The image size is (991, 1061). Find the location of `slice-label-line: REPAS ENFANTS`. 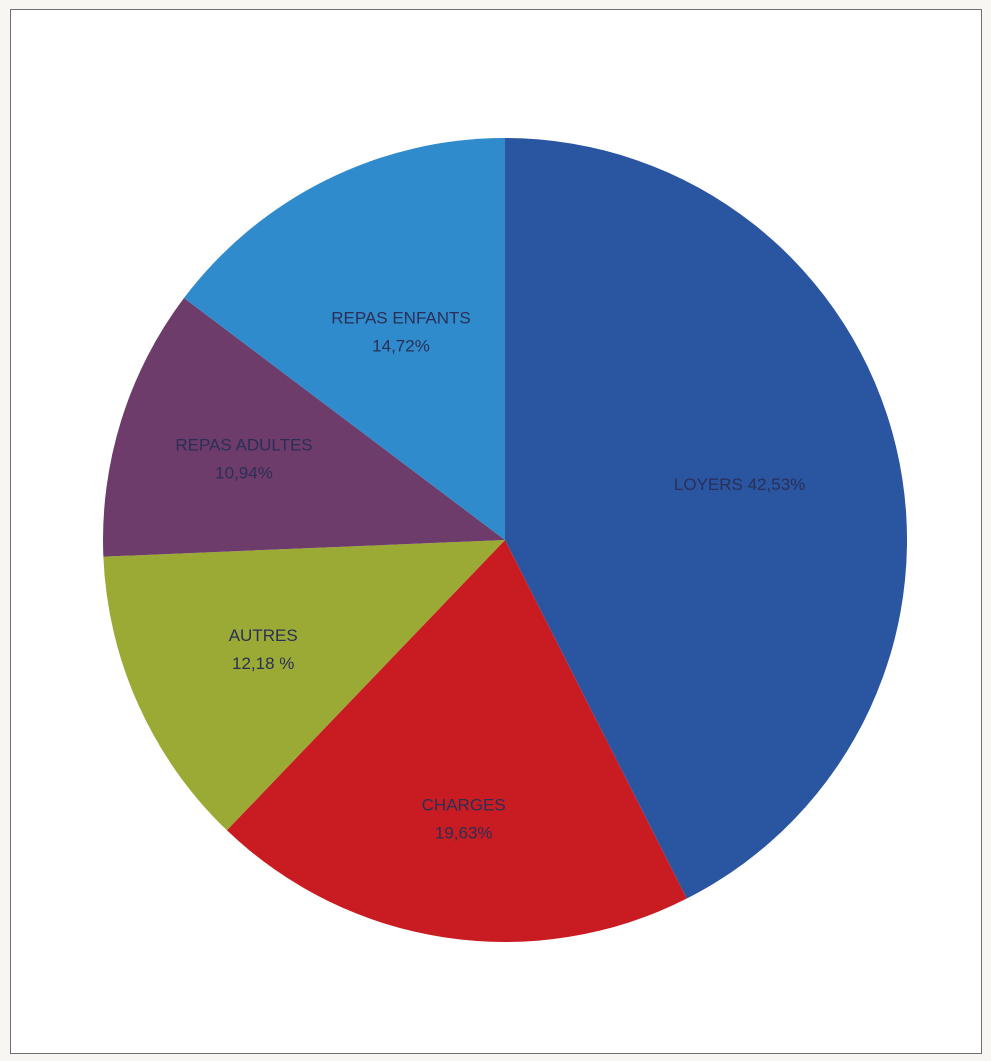

slice-label-line: REPAS ENFANTS is located at coordinates (401, 317).